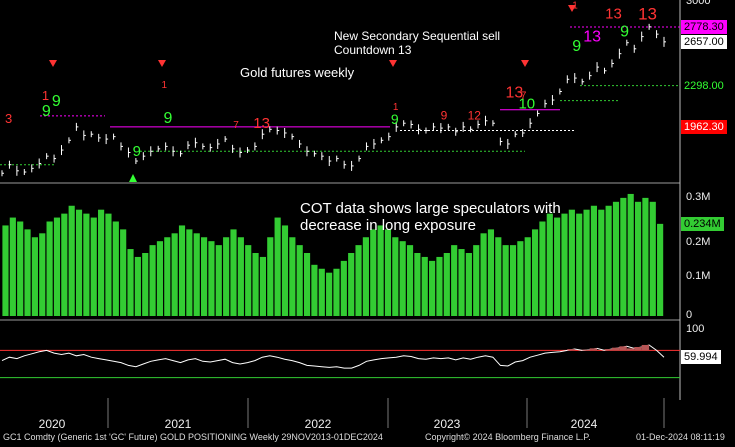 The height and width of the screenshot is (447, 735). What do you see at coordinates (475, 116) in the screenshot?
I see `sequential-count: 12` at bounding box center [475, 116].